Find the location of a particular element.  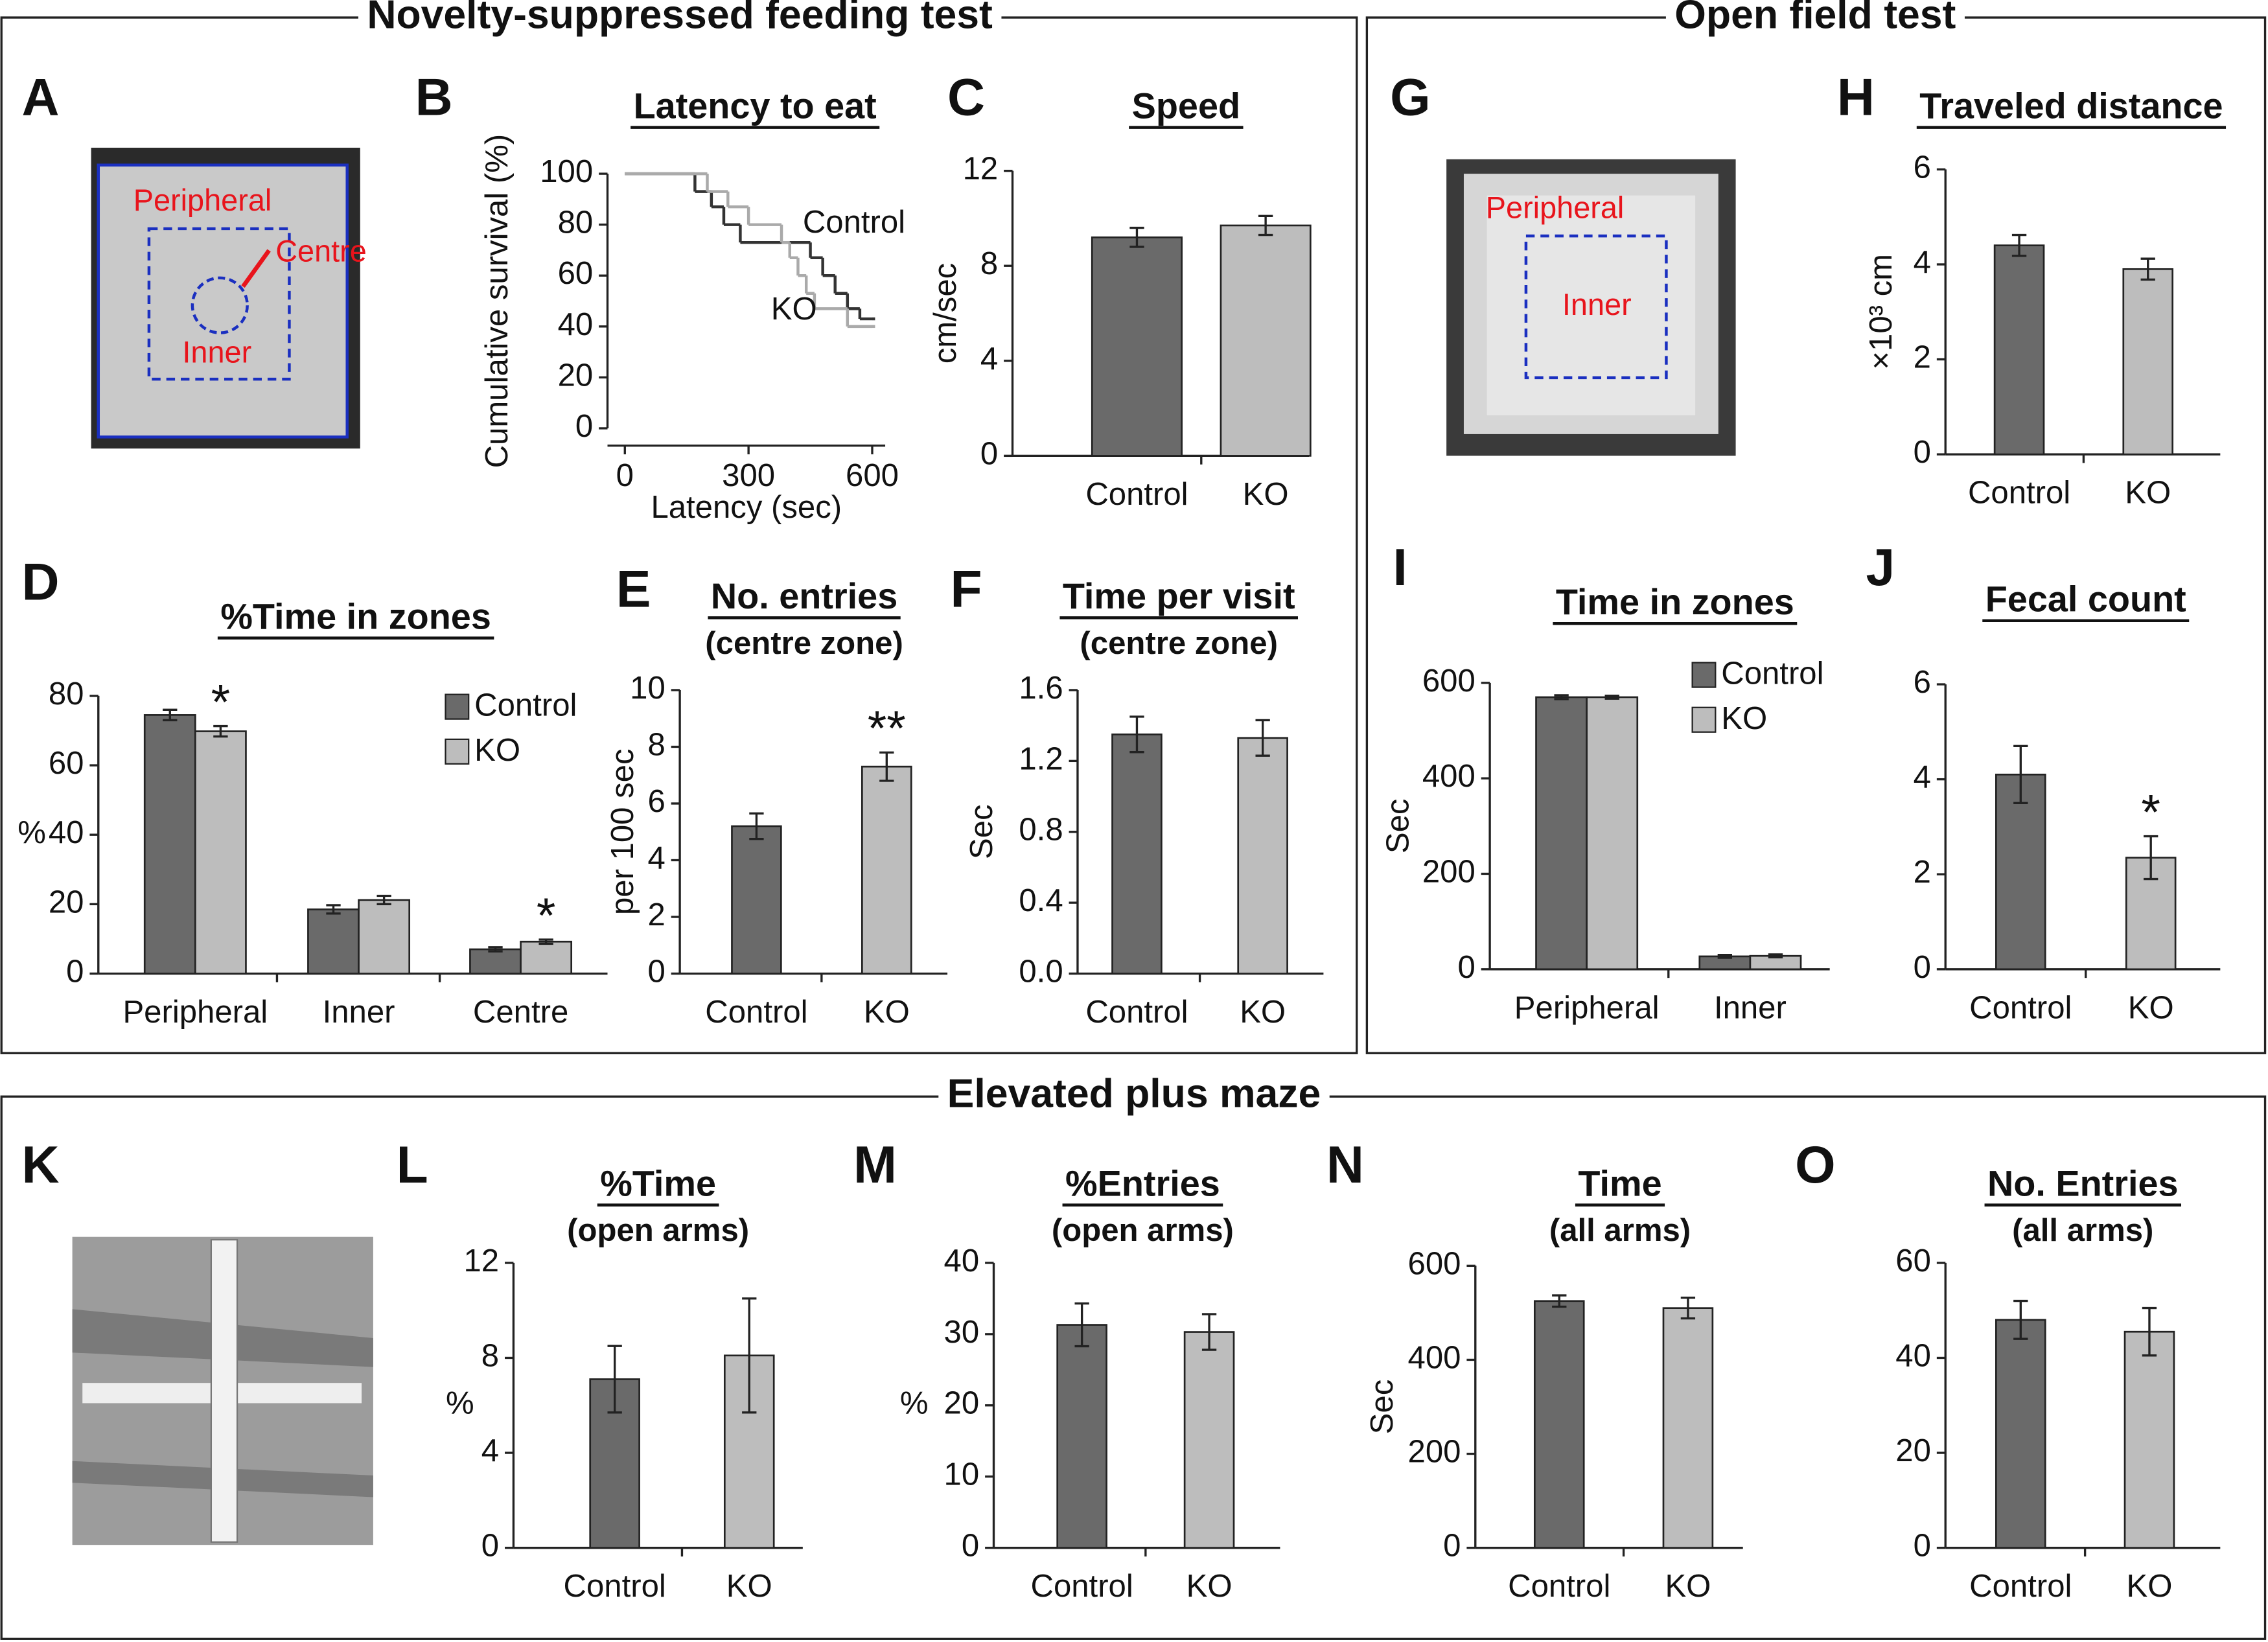

section-title-bg is located at coordinates (1134, 1093).